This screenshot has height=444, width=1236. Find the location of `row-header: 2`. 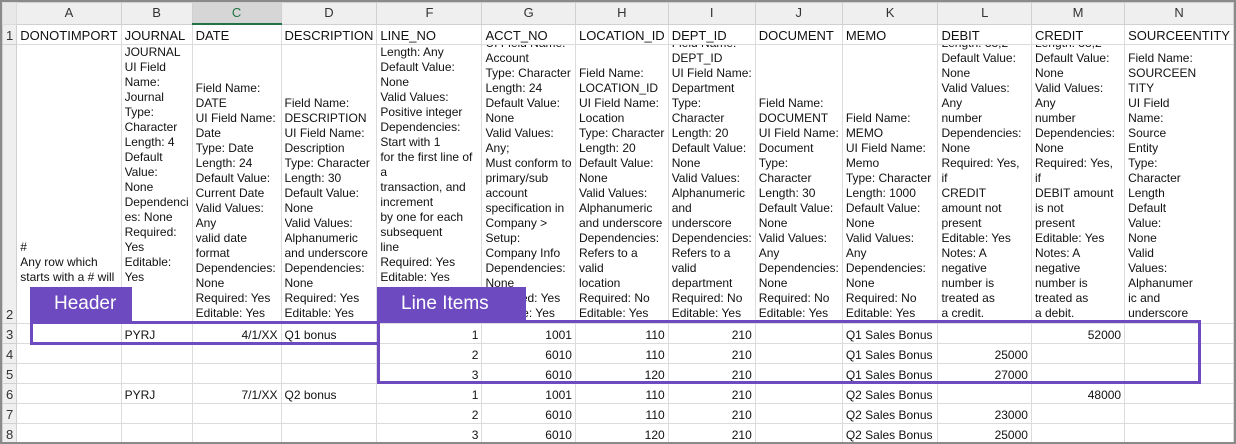

row-header: 2 is located at coordinates (10, 184).